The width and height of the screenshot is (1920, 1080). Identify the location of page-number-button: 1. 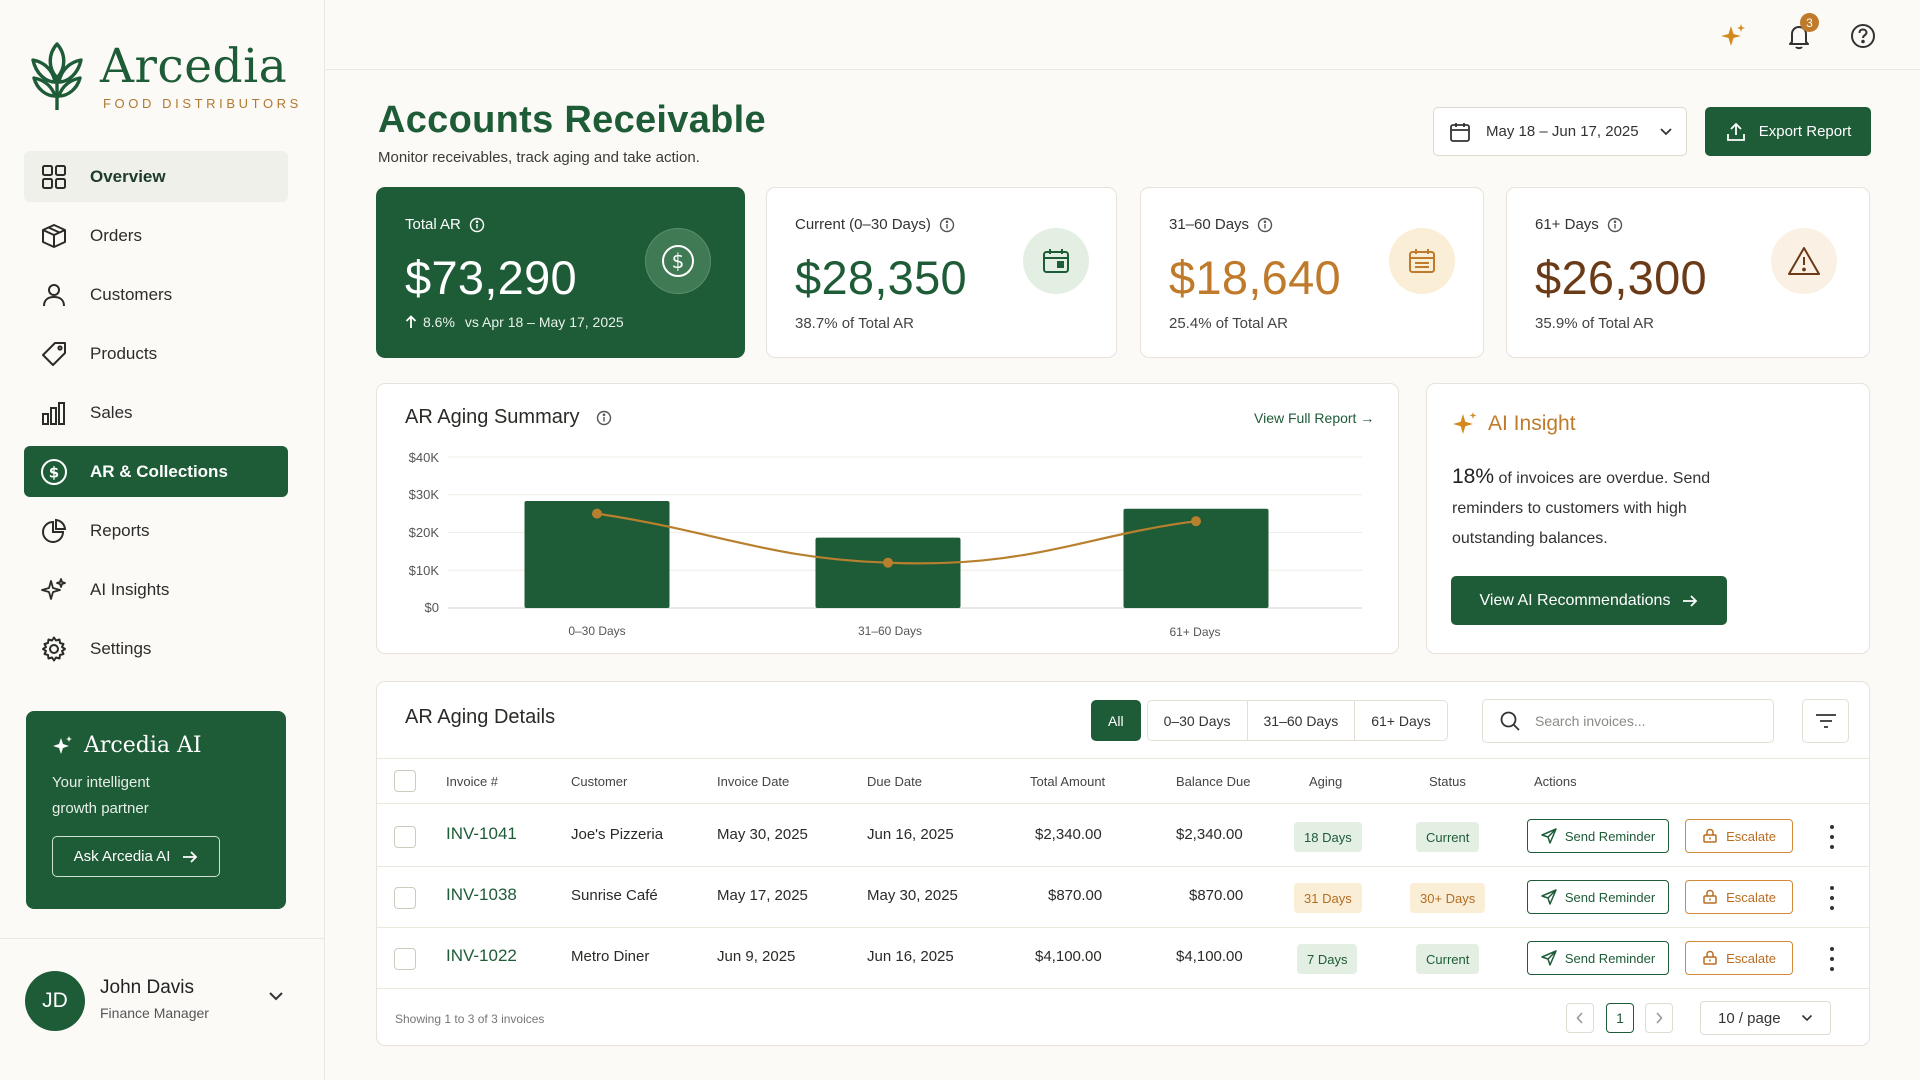
(1620, 1018).